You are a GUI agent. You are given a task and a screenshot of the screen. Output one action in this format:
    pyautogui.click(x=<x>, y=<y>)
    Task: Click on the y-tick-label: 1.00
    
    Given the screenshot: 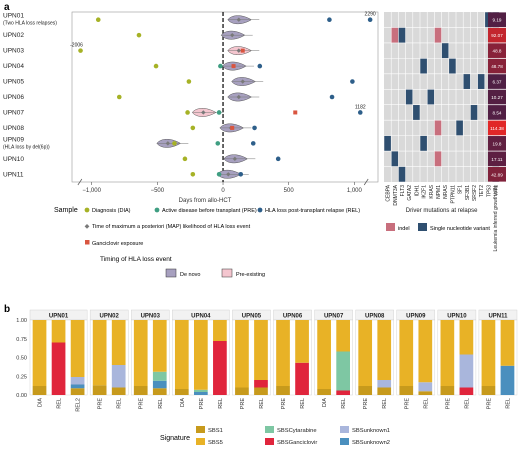 What is the action you would take?
    pyautogui.click(x=21, y=321)
    